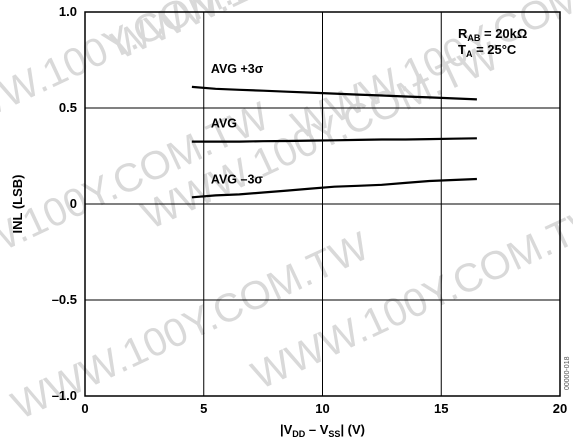  What do you see at coordinates (352, 429) in the screenshot?
I see `x-axis-label-part: | (V)` at bounding box center [352, 429].